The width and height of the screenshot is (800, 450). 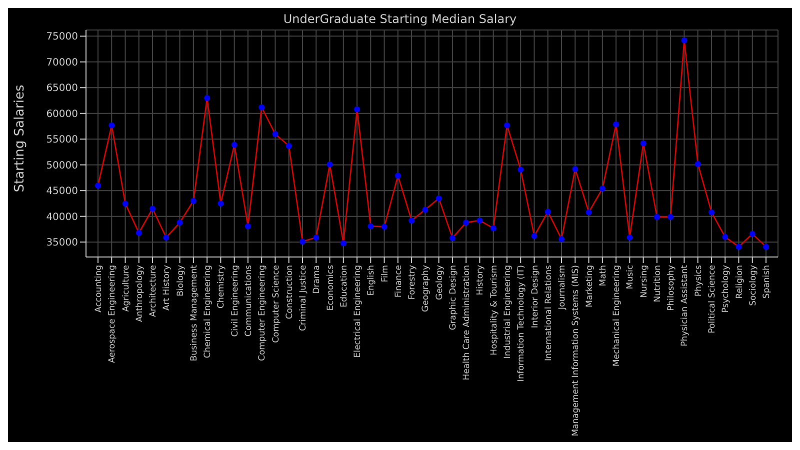 I want to click on x-tick-label: Math, so click(x=603, y=275).